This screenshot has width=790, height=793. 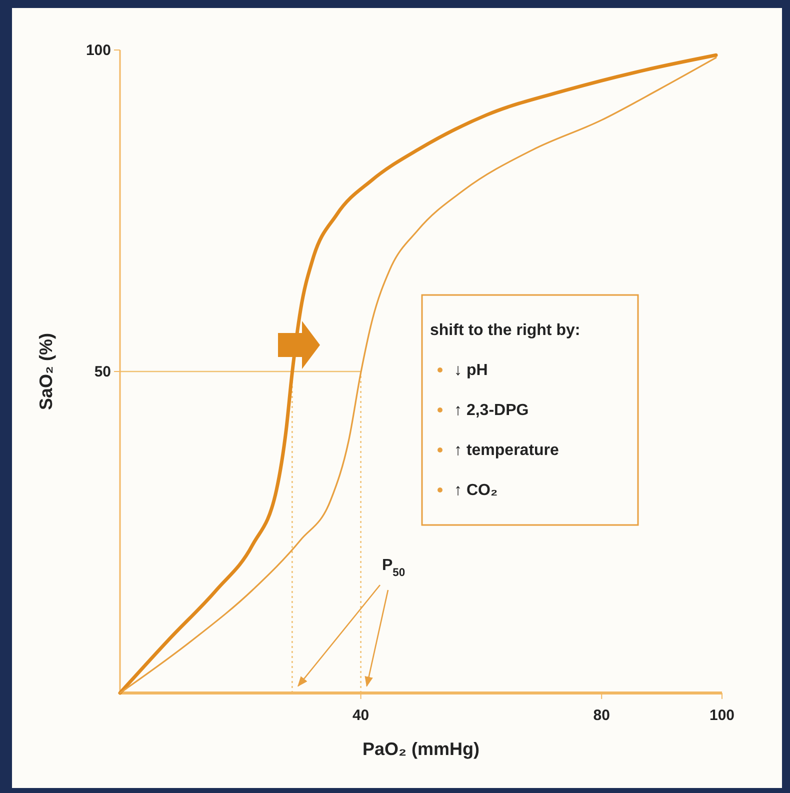 I want to click on x-tick-label: 40, so click(x=361, y=715).